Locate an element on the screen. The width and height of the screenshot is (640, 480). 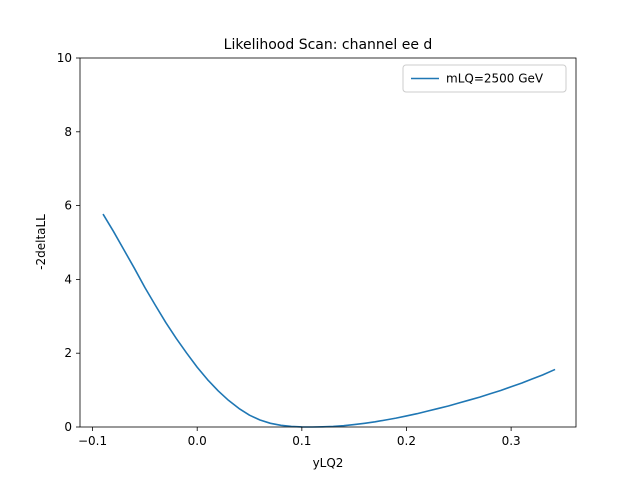
x-tick-label: −0.1 is located at coordinates (92, 441).